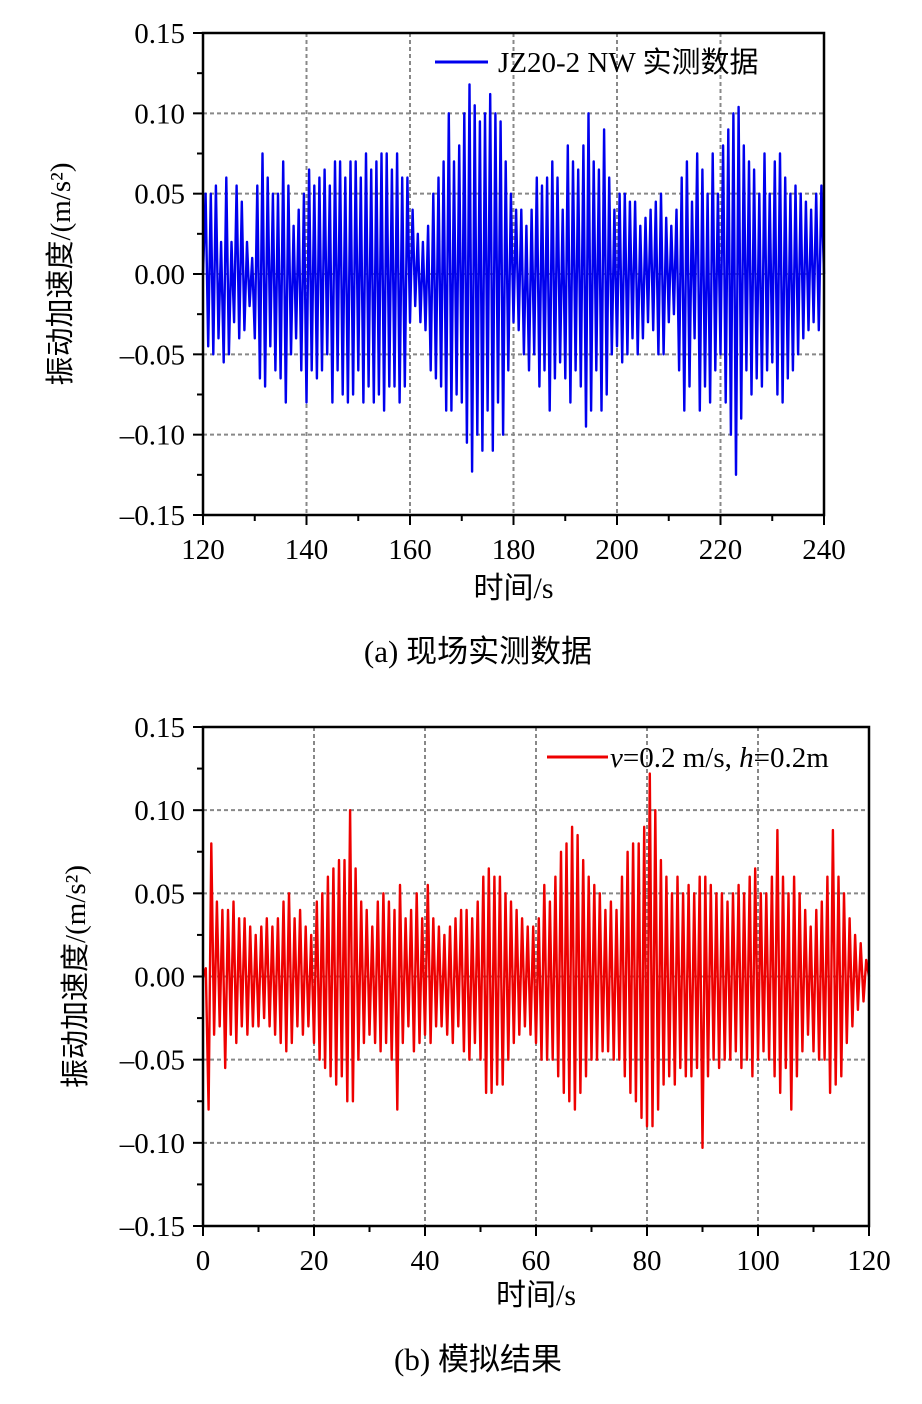 This screenshot has height=1404, width=922. I want to click on x-tick-label: 140, so click(307, 550).